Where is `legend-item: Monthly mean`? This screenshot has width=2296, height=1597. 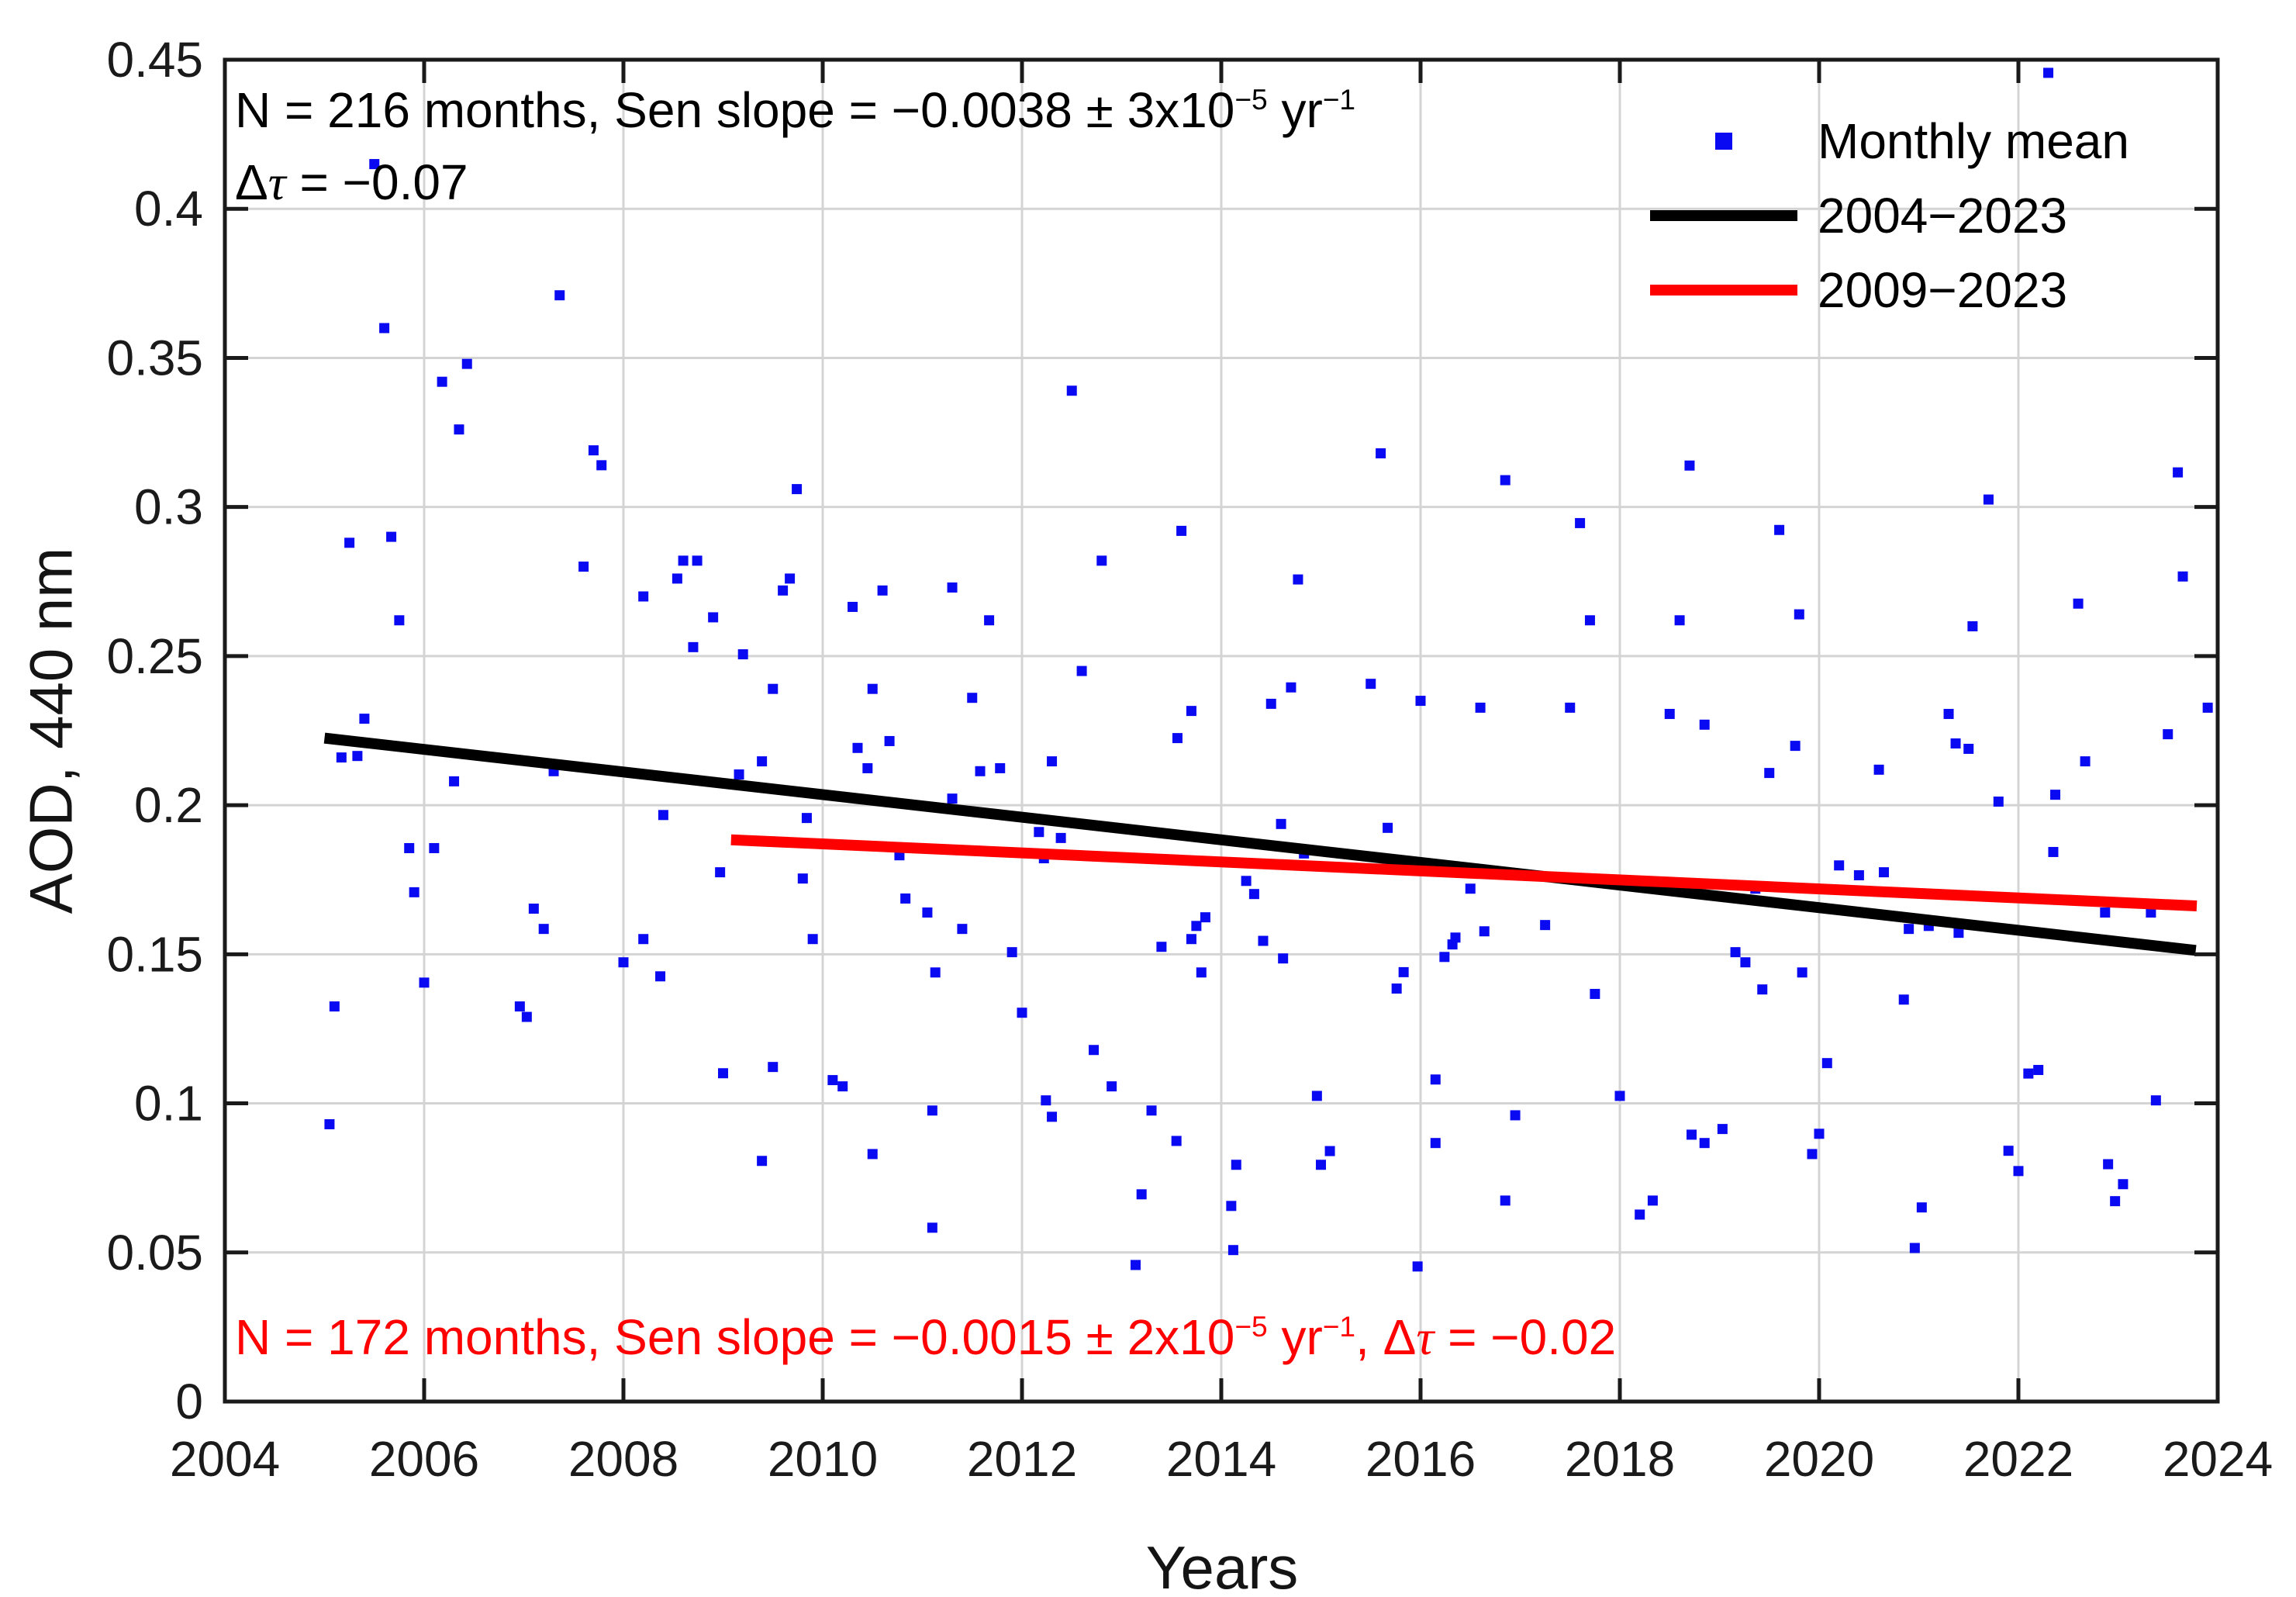
legend-item: Monthly mean is located at coordinates (1889, 141).